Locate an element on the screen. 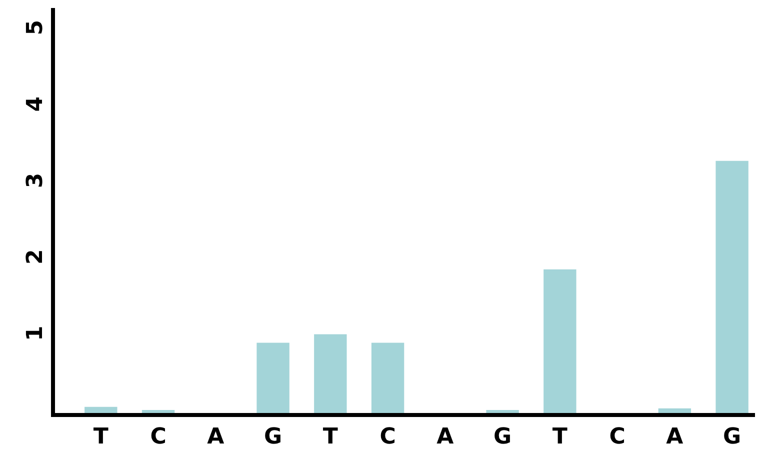 This screenshot has height=456, width=757. y-tick-label: 2 is located at coordinates (35, 257).